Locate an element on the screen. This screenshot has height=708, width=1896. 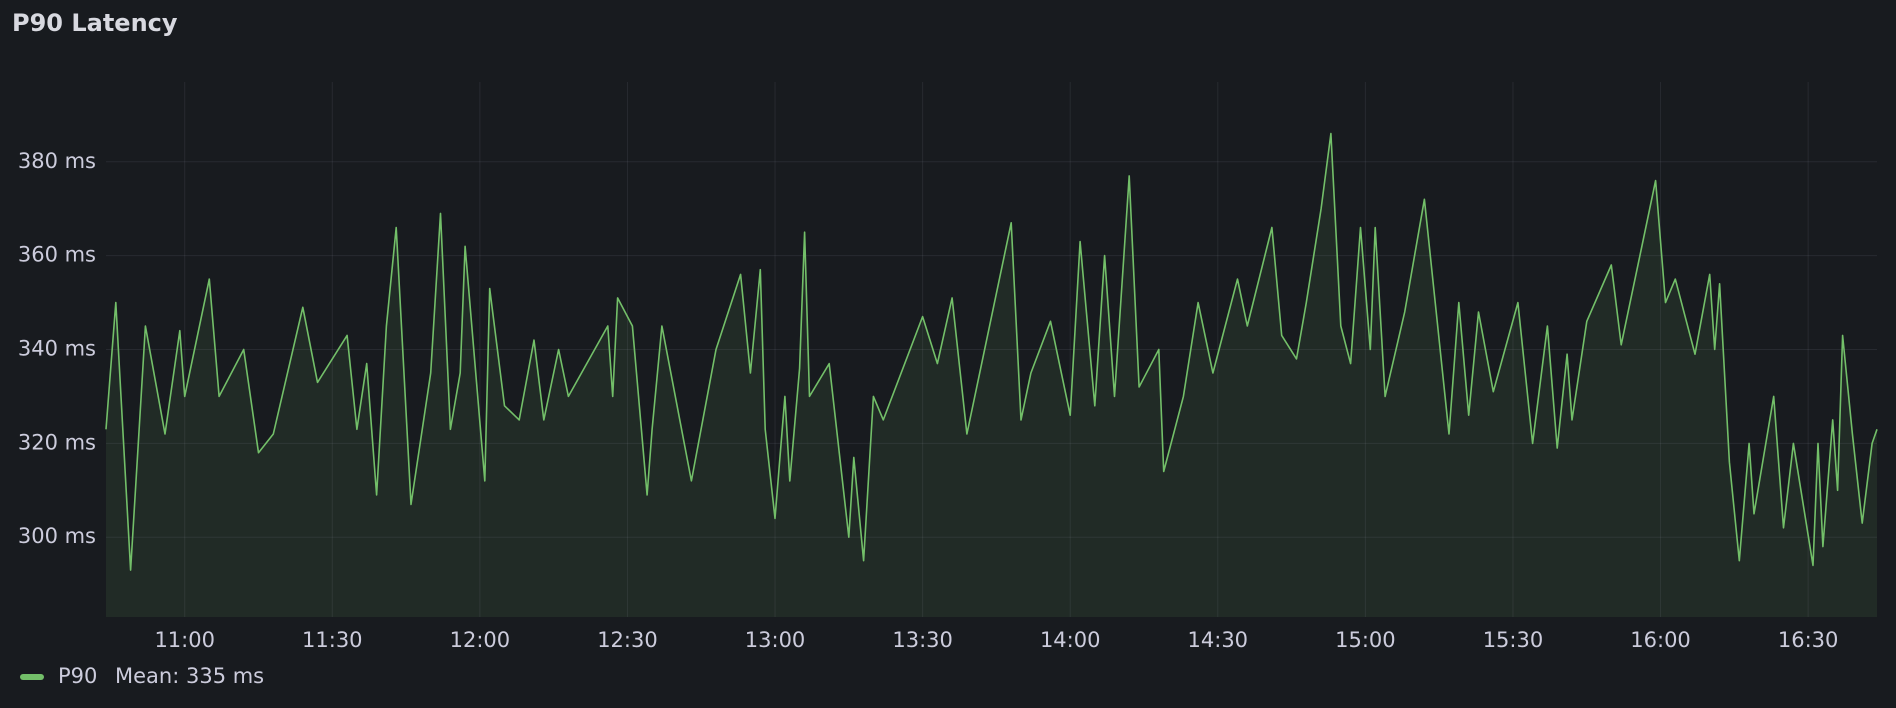
y-tick-label: 300 ms is located at coordinates (57, 536).